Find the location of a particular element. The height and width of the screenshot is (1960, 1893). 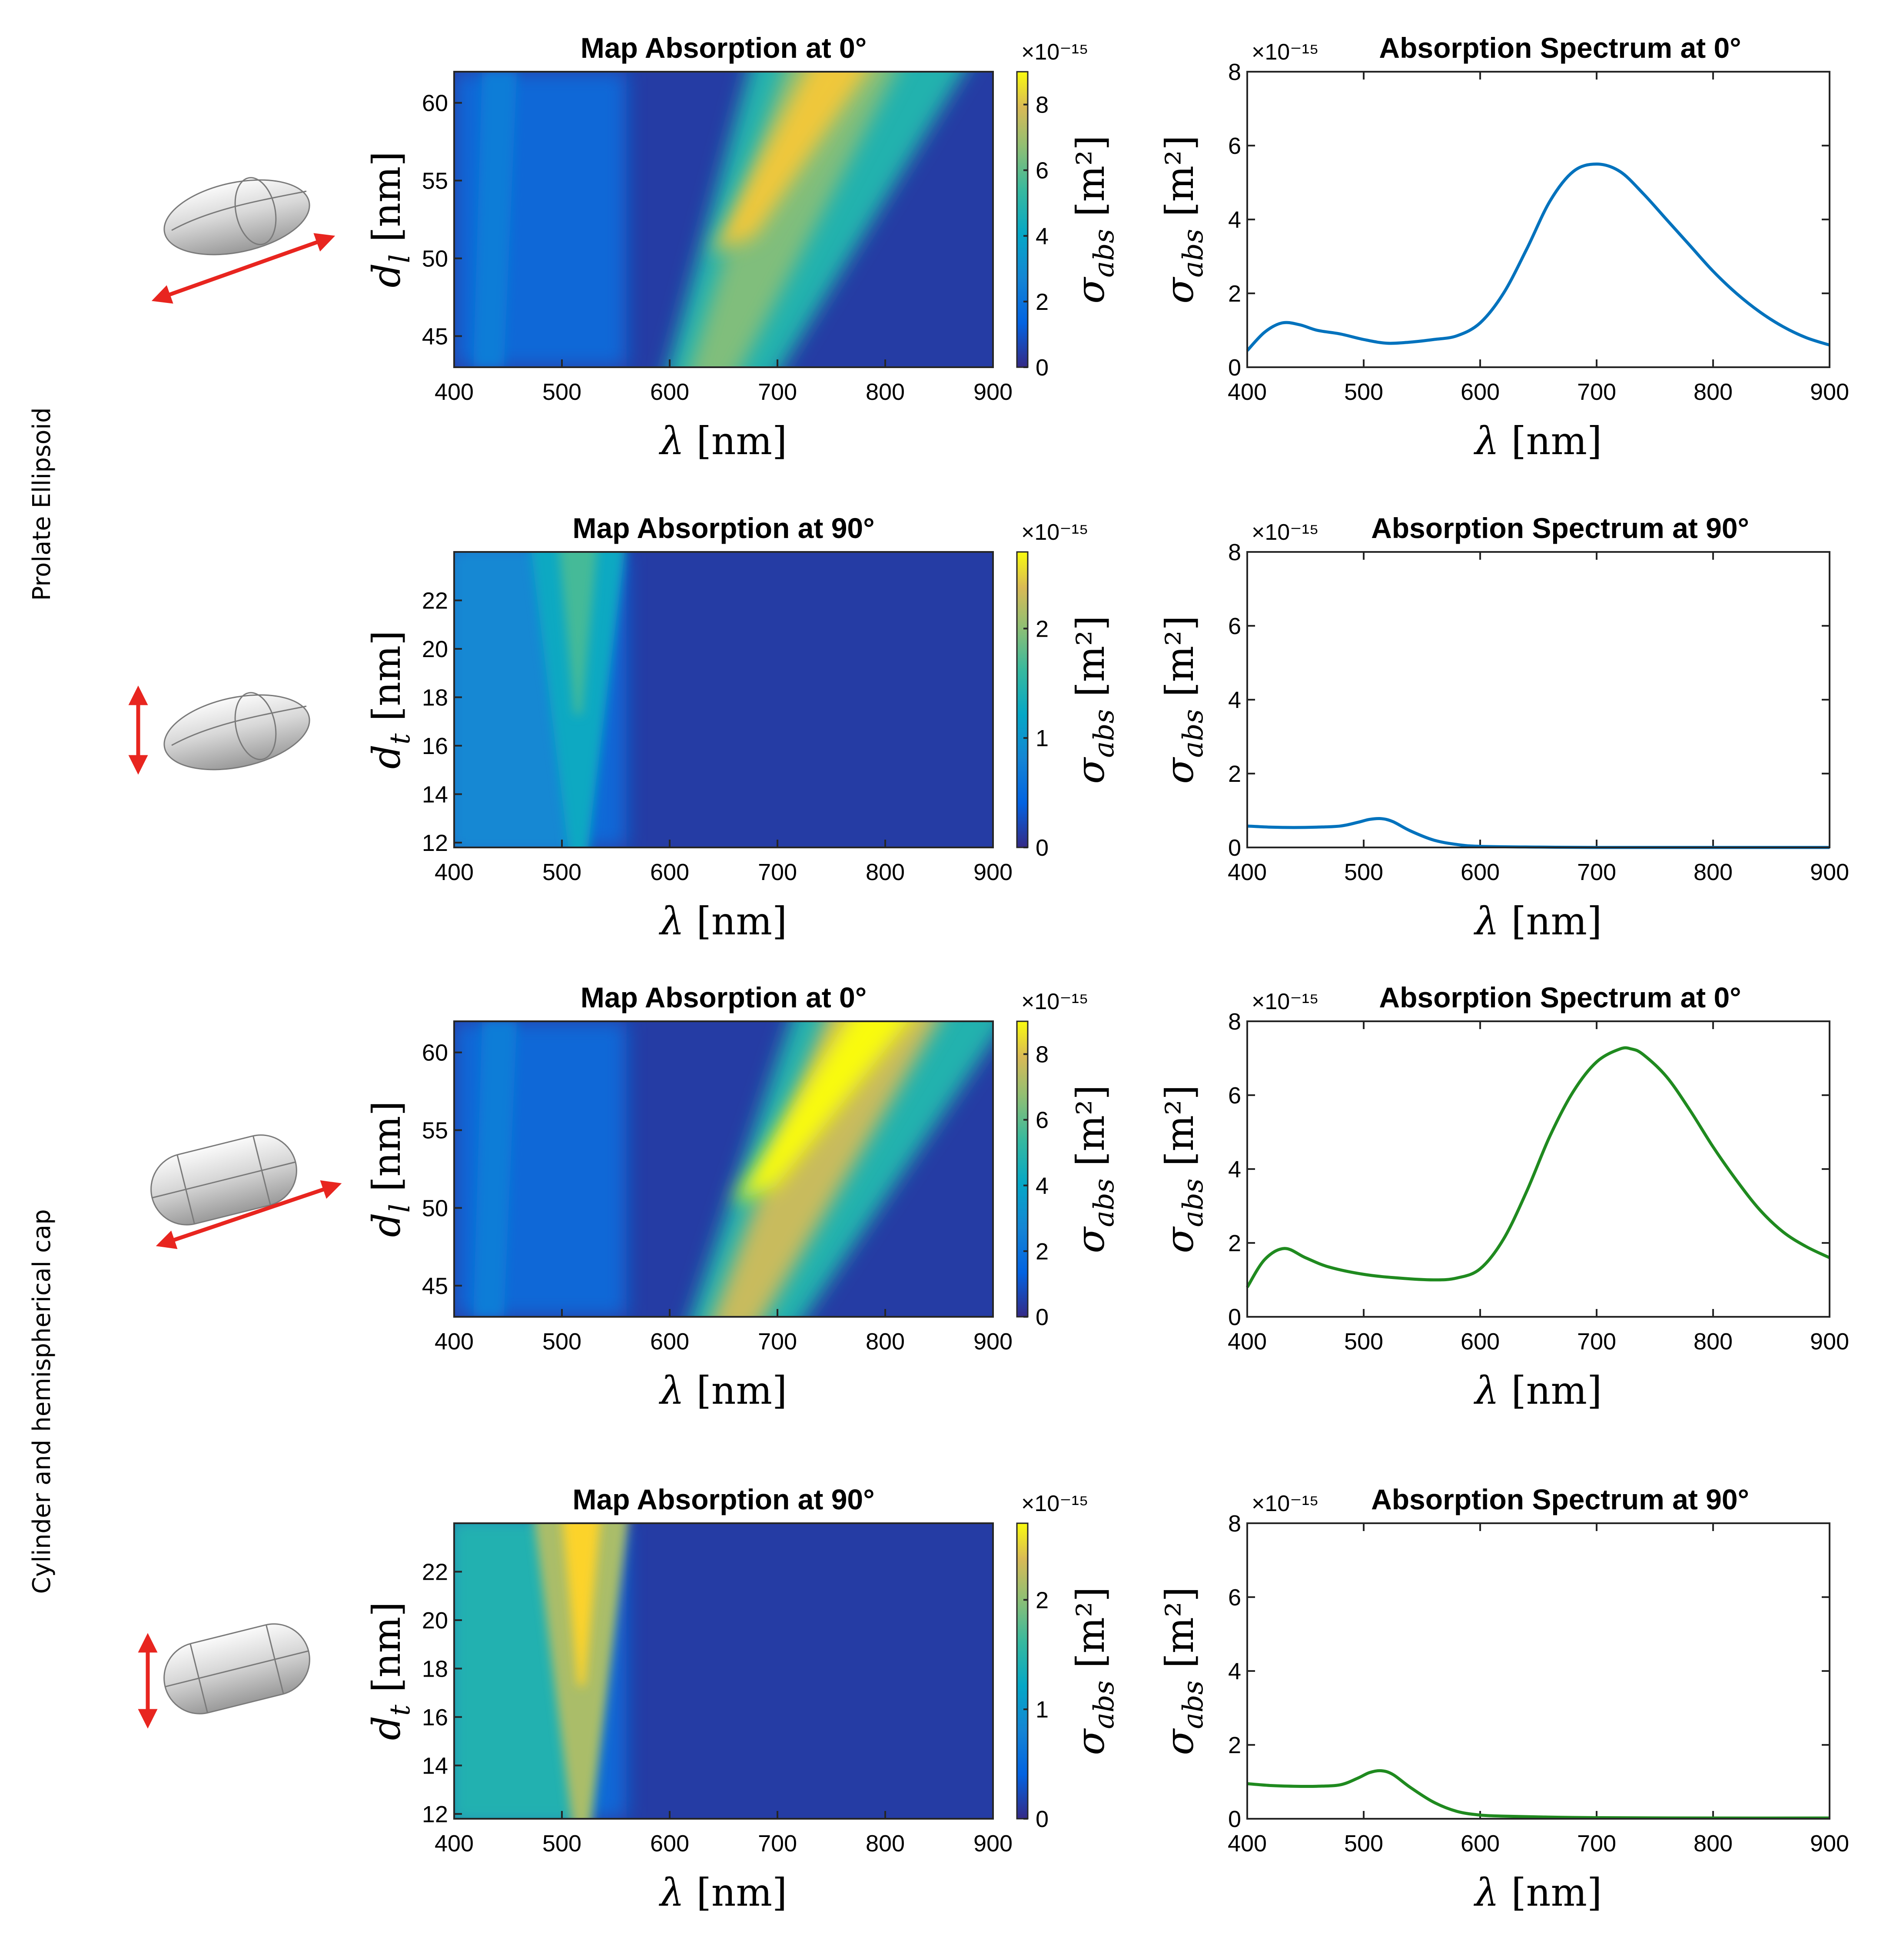

heatmap-ridge-secondary is located at coordinates (495, 1169).